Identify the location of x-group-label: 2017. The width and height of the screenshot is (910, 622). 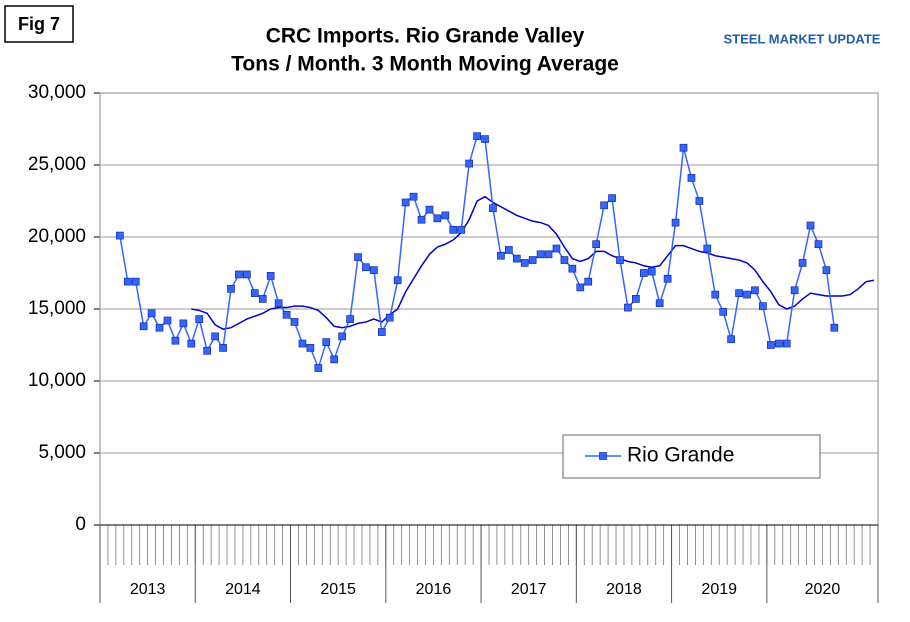
(529, 589).